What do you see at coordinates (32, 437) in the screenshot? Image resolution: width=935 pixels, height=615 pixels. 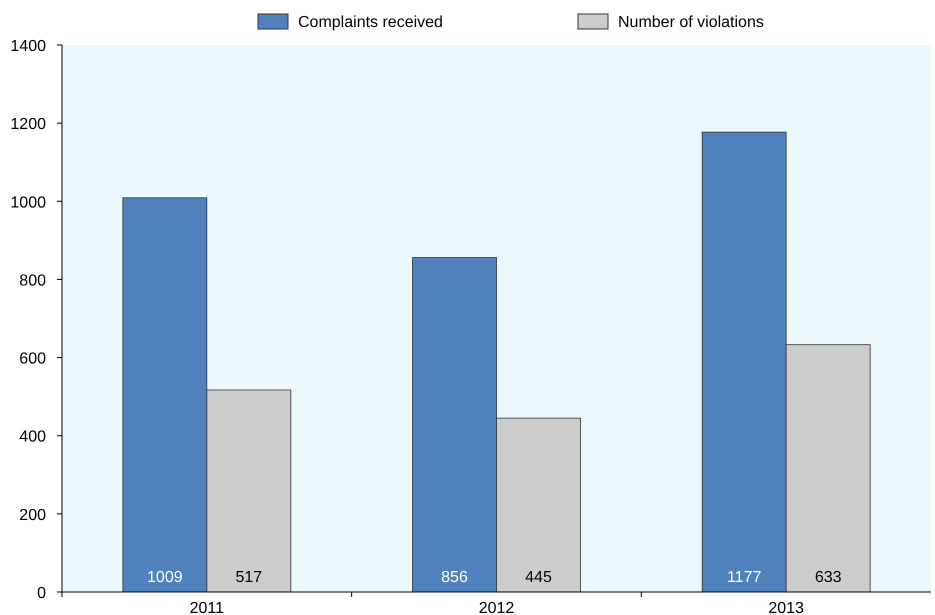 I see `y-tick-label: 400` at bounding box center [32, 437].